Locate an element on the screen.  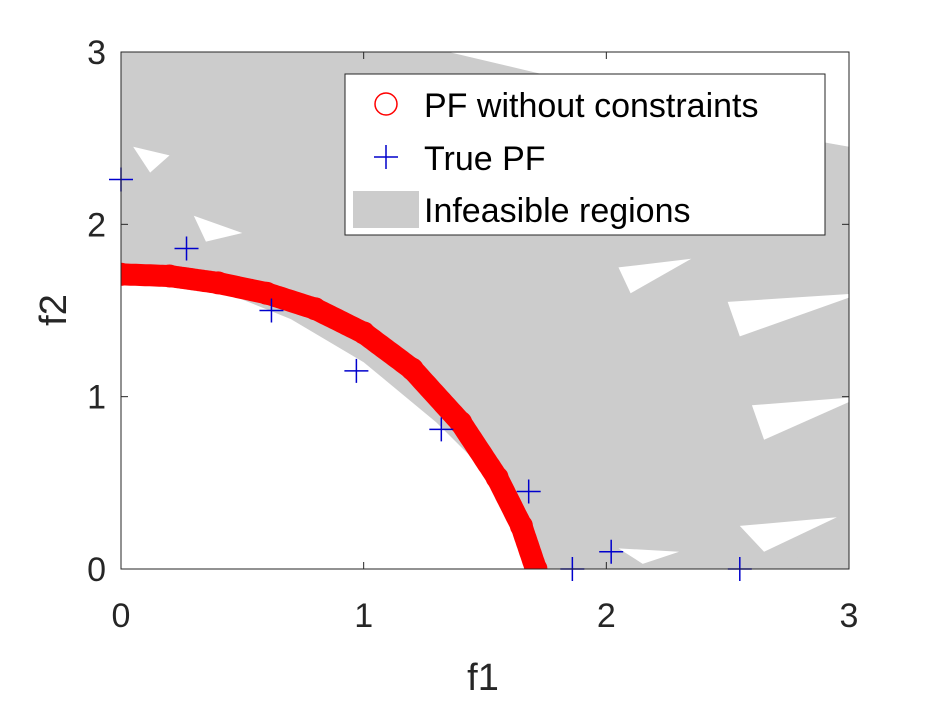
legend-marker-true-pf is located at coordinates (386, 157).